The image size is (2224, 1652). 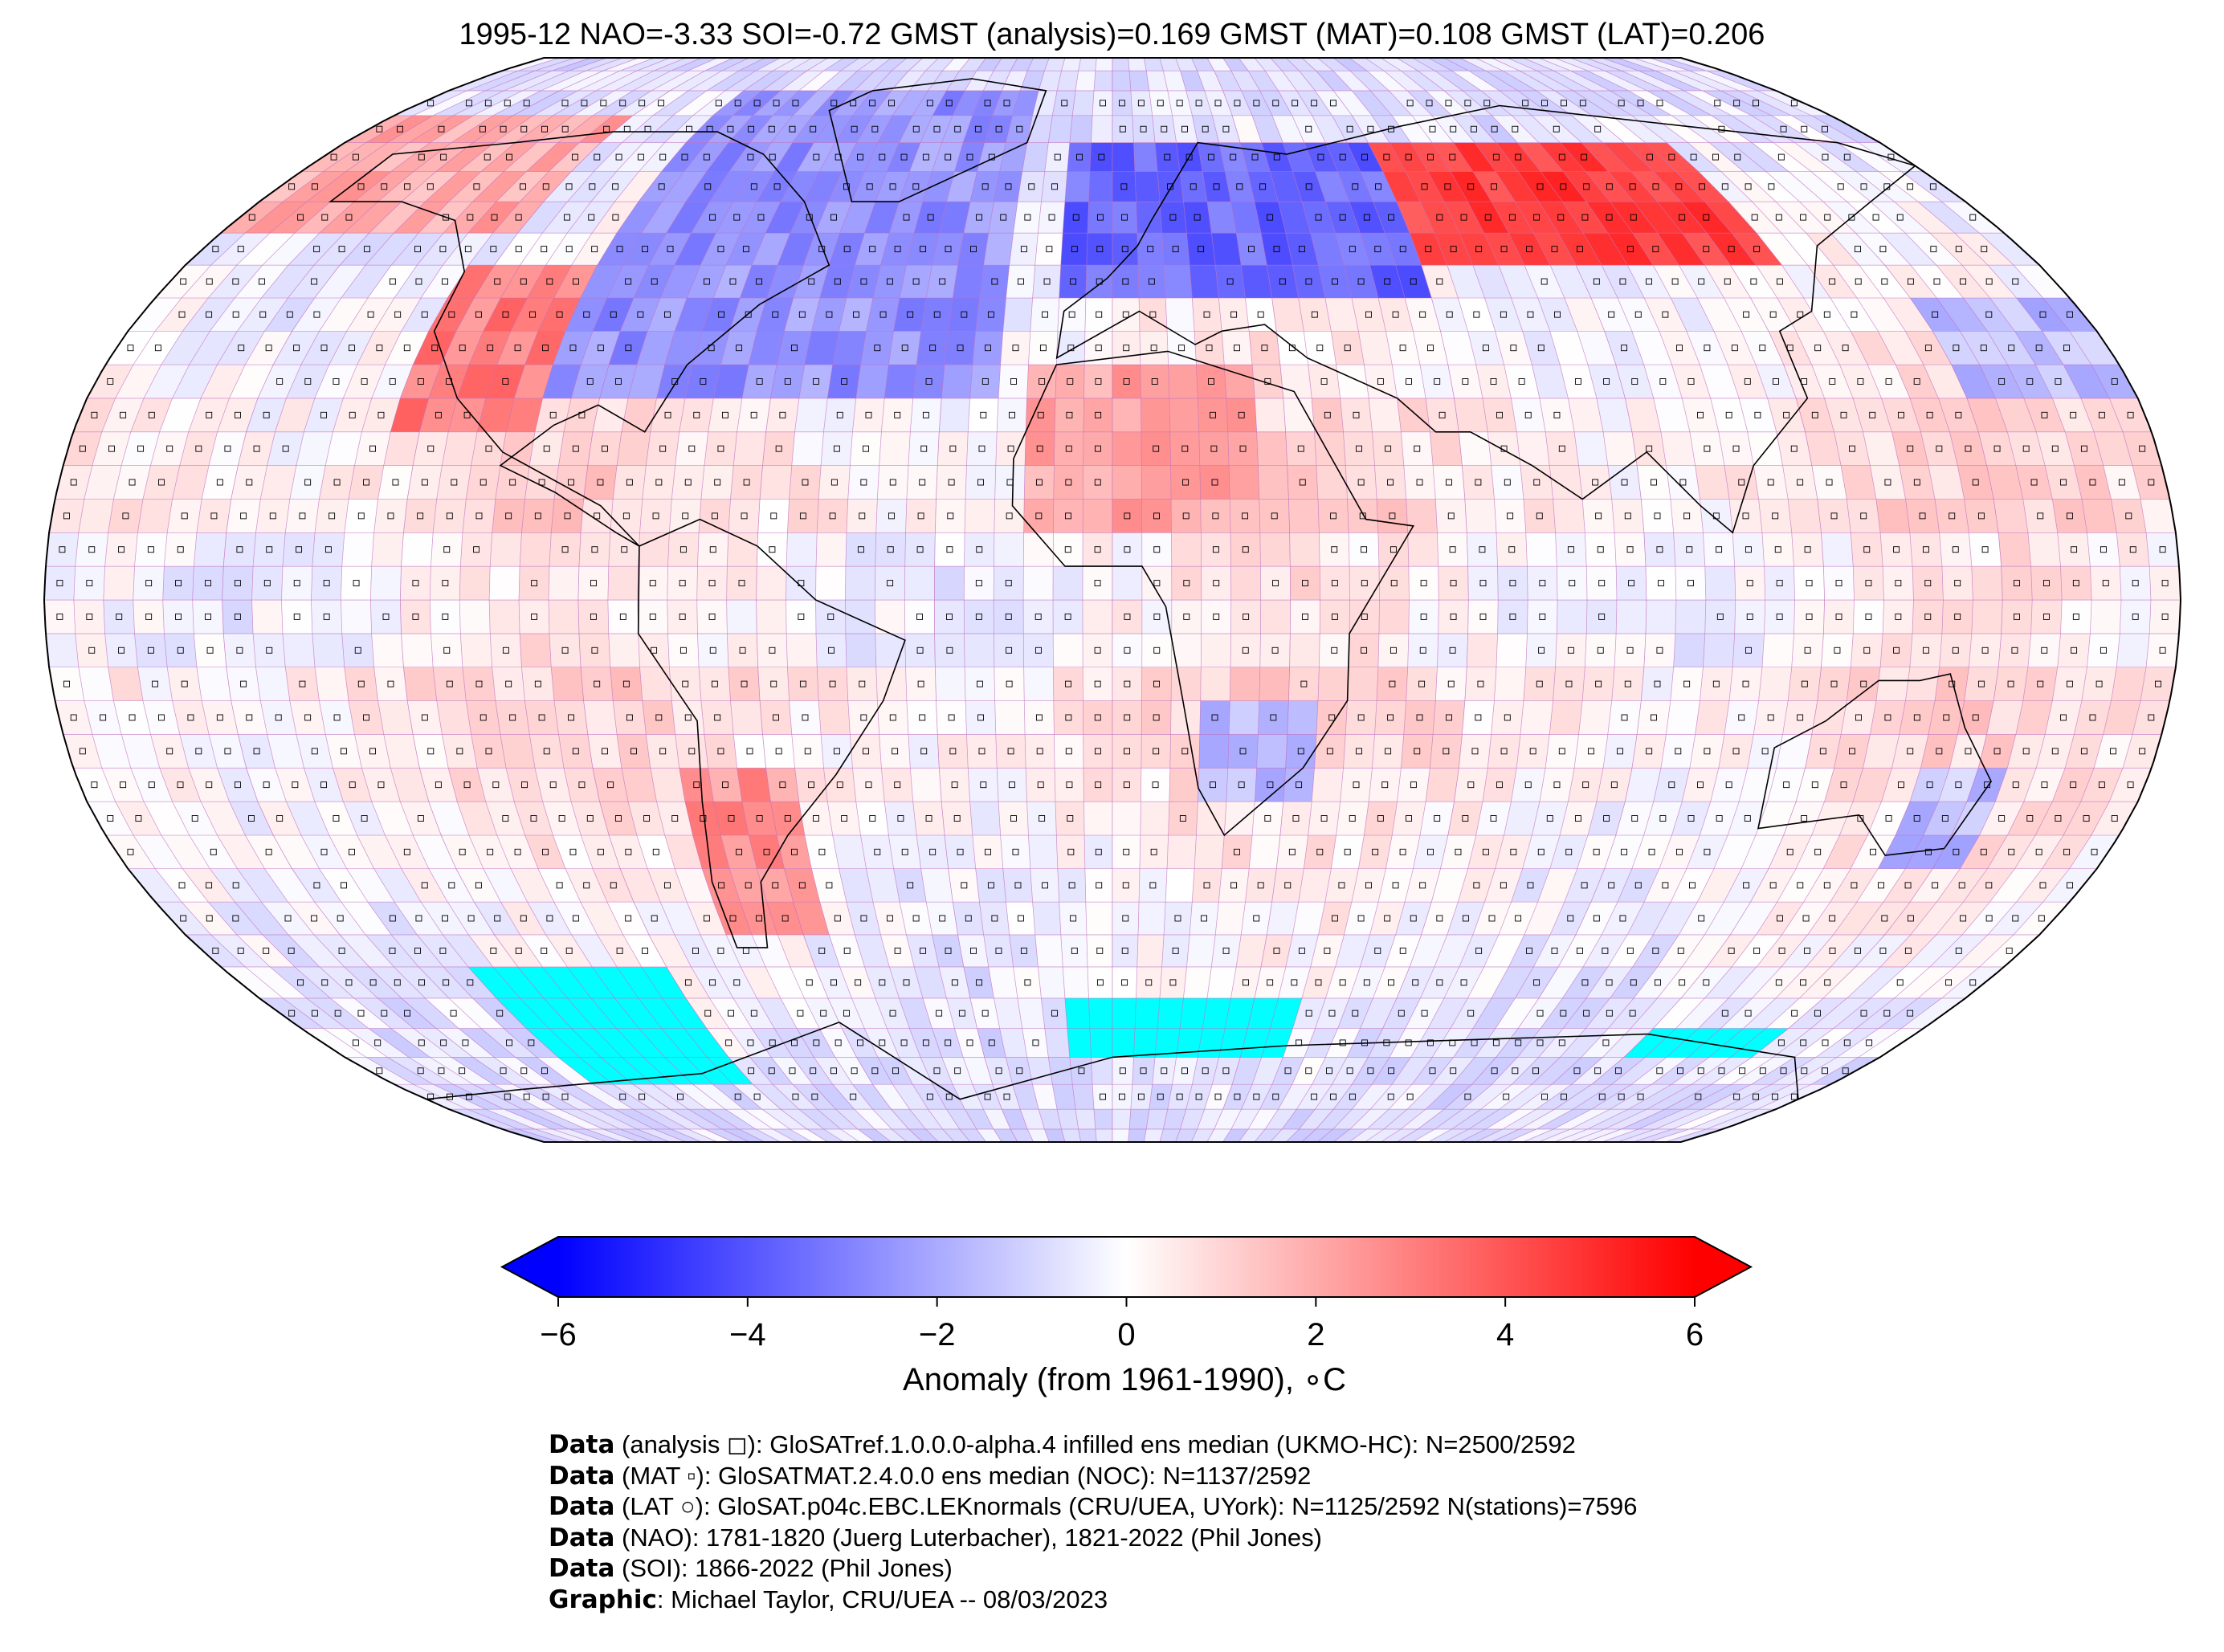 What do you see at coordinates (1124, 1043) in the screenshot?
I see `missing-cell` at bounding box center [1124, 1043].